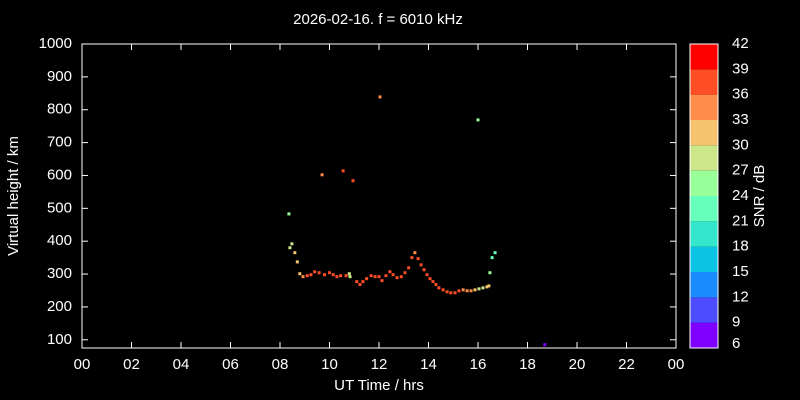 Image resolution: width=800 pixels, height=400 pixels. I want to click on x-tick-label: 20, so click(577, 364).